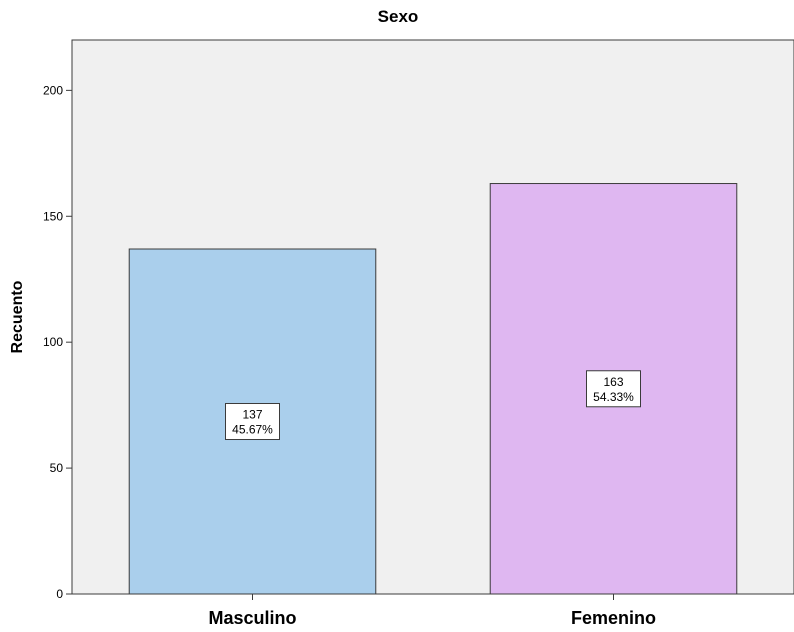 The image size is (794, 632). What do you see at coordinates (57, 468) in the screenshot?
I see `y-tick-label: 50` at bounding box center [57, 468].